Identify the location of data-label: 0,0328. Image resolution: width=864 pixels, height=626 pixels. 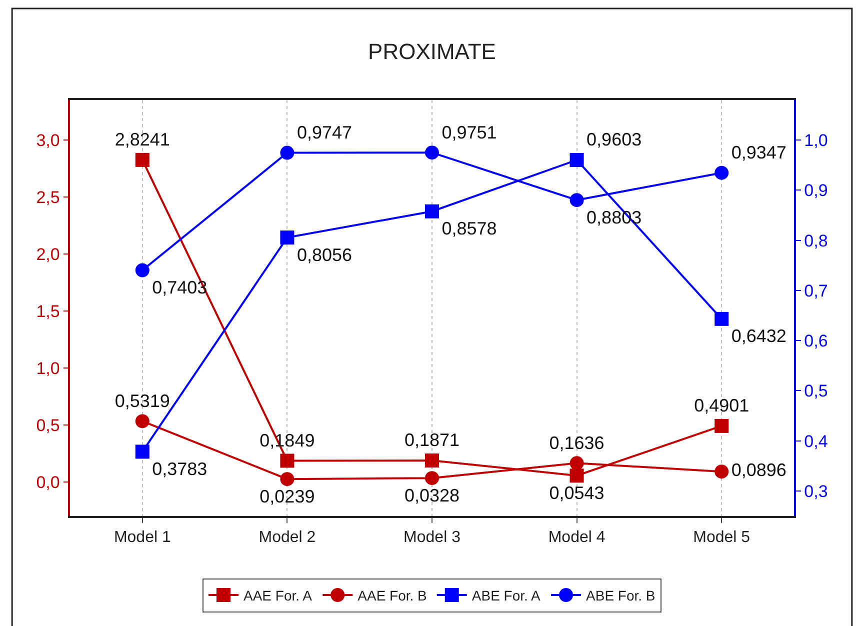
(432, 495).